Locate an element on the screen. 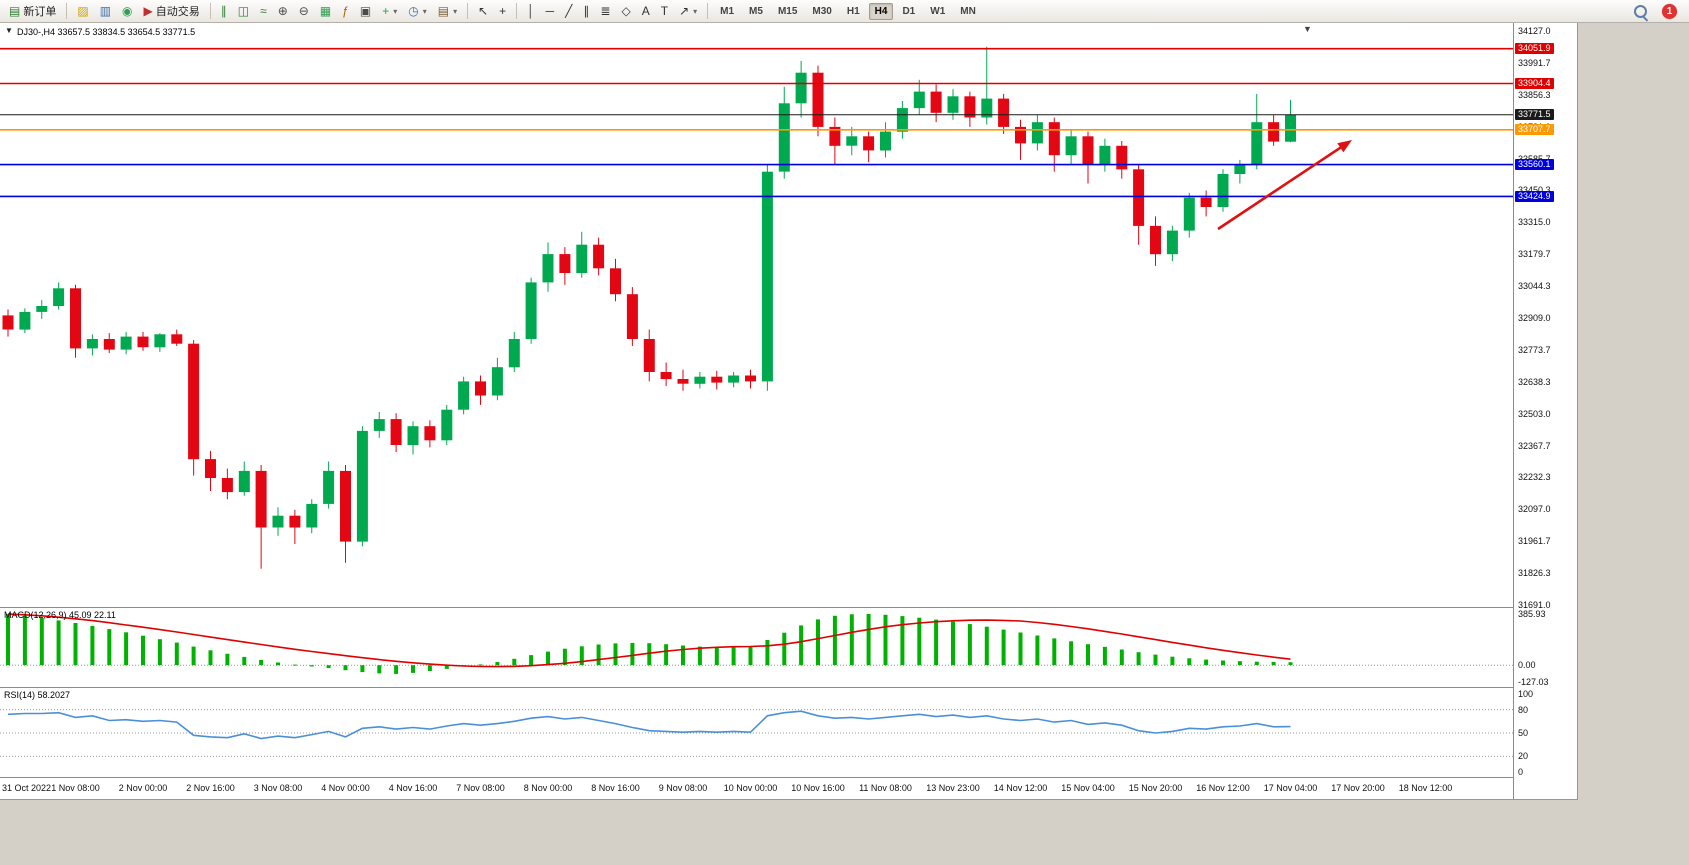  timeframe-d1-button: D1 is located at coordinates (909, 11).